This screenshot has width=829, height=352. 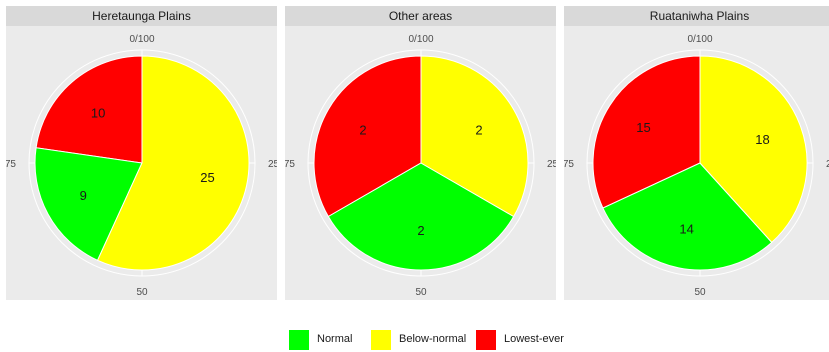 What do you see at coordinates (420, 16) in the screenshot?
I see `facet-title: Other areas` at bounding box center [420, 16].